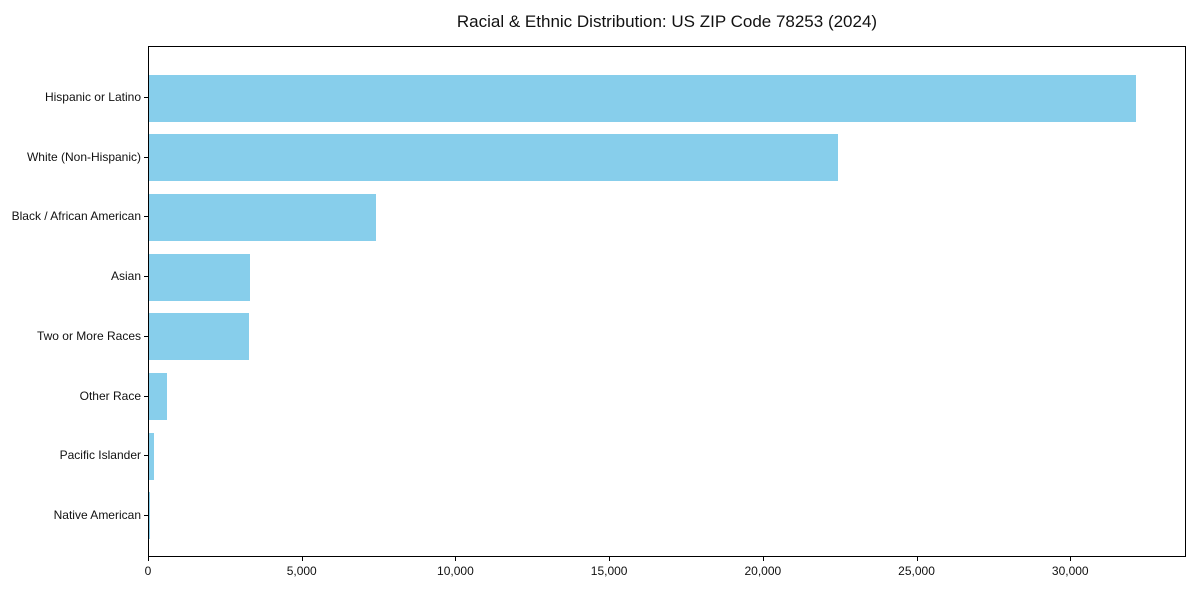 The image size is (1200, 600). I want to click on x-tick-label-5-000: 5,000, so click(301, 571).